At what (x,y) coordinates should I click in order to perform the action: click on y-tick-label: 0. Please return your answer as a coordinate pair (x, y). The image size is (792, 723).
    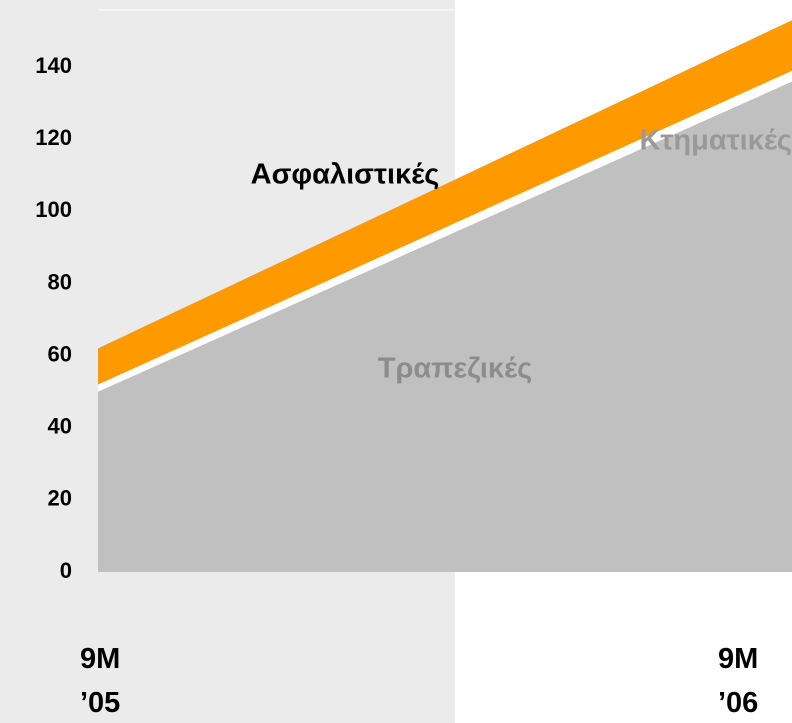
    Looking at the image, I should click on (66, 570).